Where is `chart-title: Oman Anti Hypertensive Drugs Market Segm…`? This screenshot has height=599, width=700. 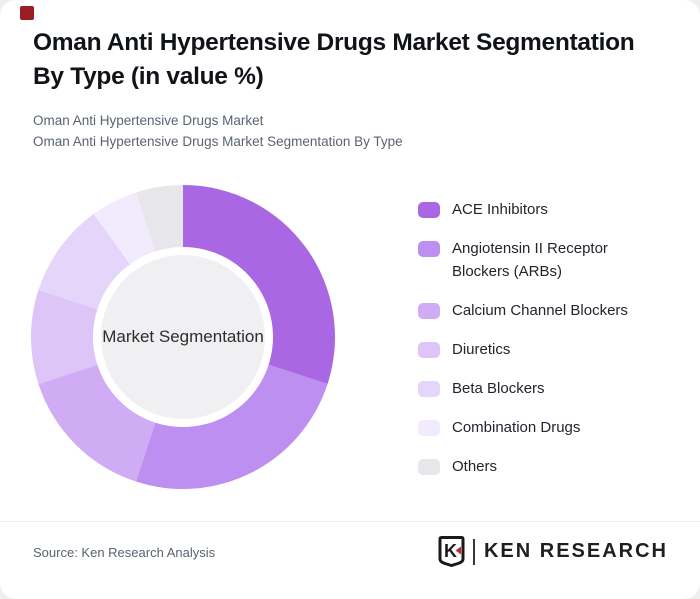
chart-title: Oman Anti Hypertensive Drugs Market Segm… is located at coordinates (357, 60).